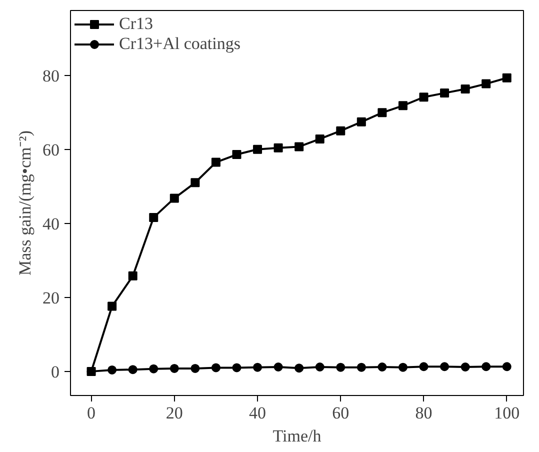 The height and width of the screenshot is (452, 539). What do you see at coordinates (51, 76) in the screenshot?
I see `y-tick-label: 80` at bounding box center [51, 76].